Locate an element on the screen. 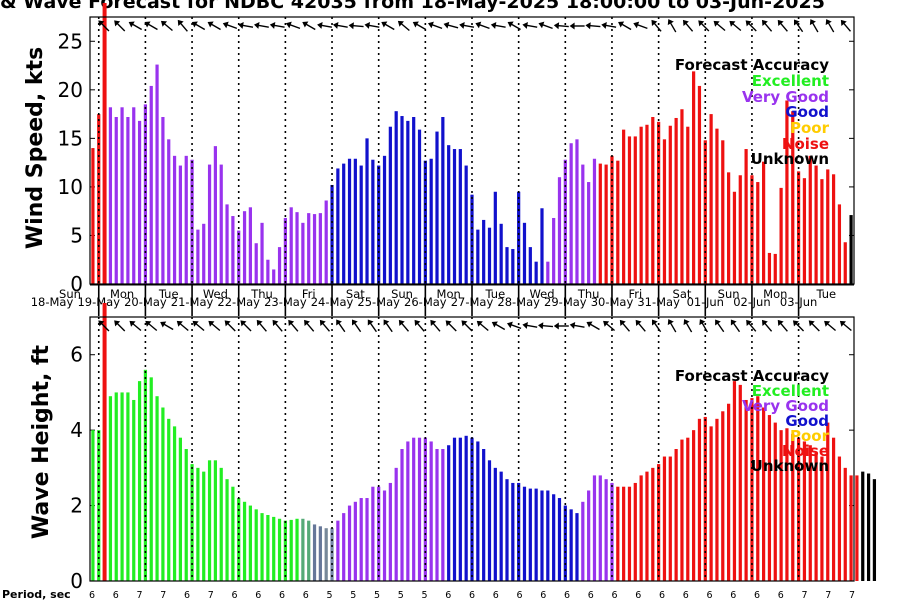 The image size is (900, 604). day-date: 22-May is located at coordinates (238, 302).